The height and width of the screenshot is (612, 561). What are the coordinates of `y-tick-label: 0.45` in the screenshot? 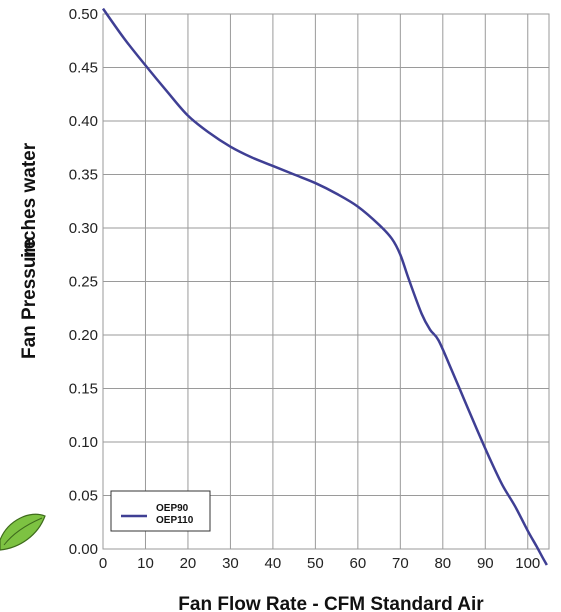 It's located at (83, 68).